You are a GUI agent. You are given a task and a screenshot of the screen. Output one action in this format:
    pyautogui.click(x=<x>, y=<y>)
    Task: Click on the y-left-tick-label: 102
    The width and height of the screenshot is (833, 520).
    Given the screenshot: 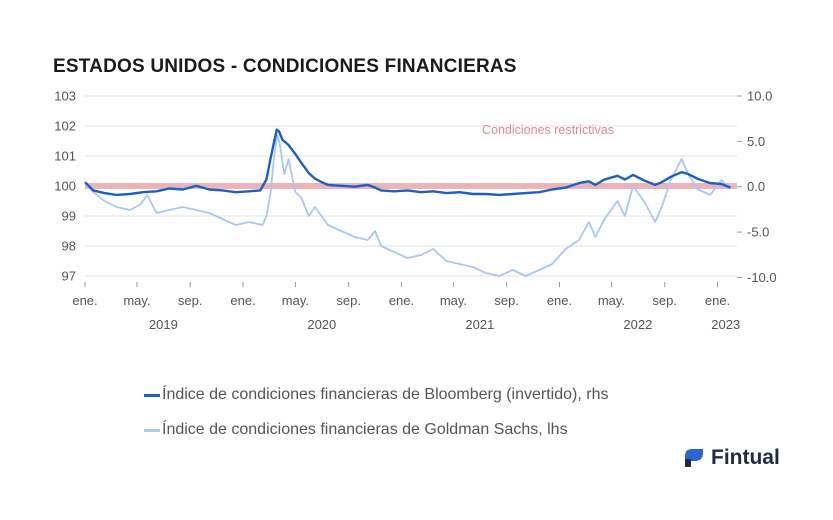 What is the action you would take?
    pyautogui.click(x=65, y=126)
    